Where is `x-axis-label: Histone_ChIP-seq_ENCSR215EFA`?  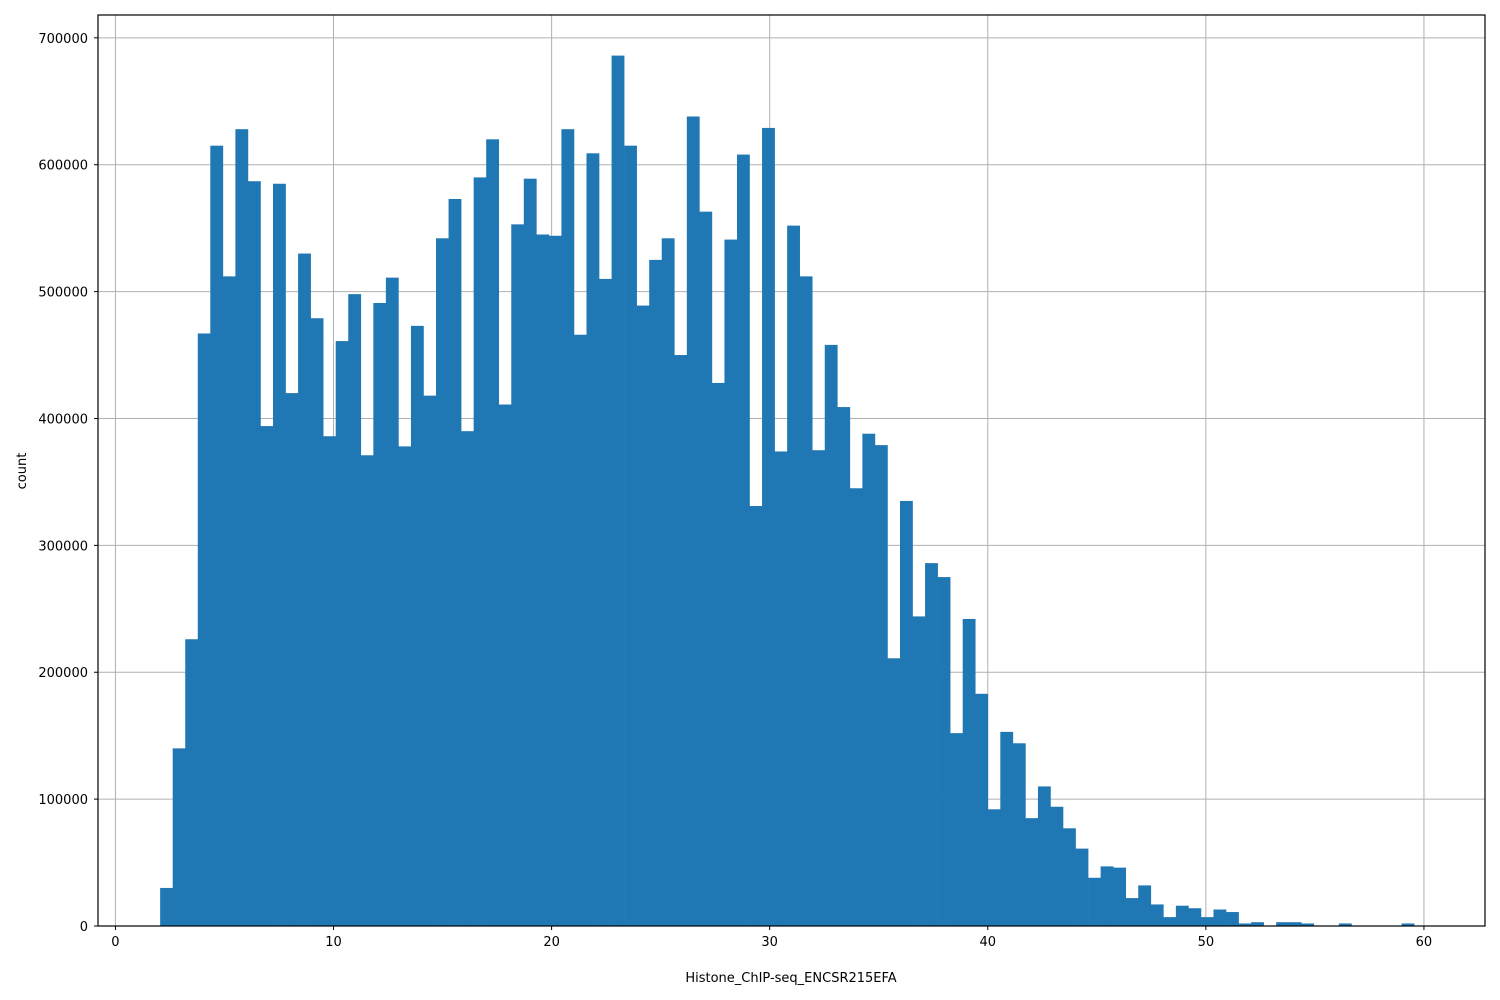
x-axis-label: Histone_ChIP-seq_ENCSR215EFA is located at coordinates (790, 978).